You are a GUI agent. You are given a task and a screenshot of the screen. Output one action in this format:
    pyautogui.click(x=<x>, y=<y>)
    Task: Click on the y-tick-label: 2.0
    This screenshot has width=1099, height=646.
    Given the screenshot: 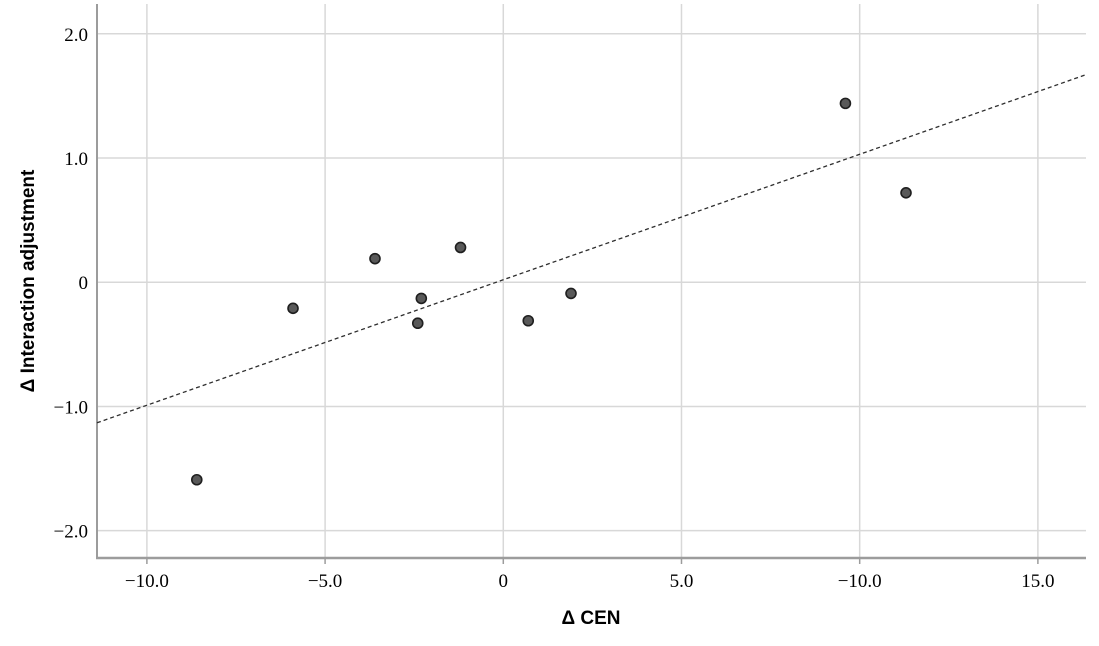 What is the action you would take?
    pyautogui.click(x=76, y=35)
    